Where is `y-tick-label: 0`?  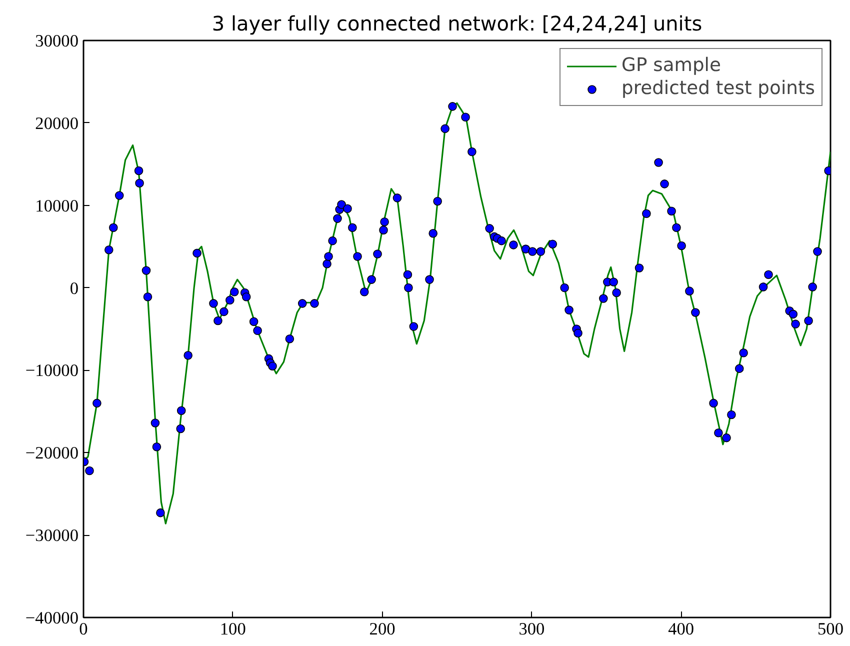 y-tick-label: 0 is located at coordinates (74, 288).